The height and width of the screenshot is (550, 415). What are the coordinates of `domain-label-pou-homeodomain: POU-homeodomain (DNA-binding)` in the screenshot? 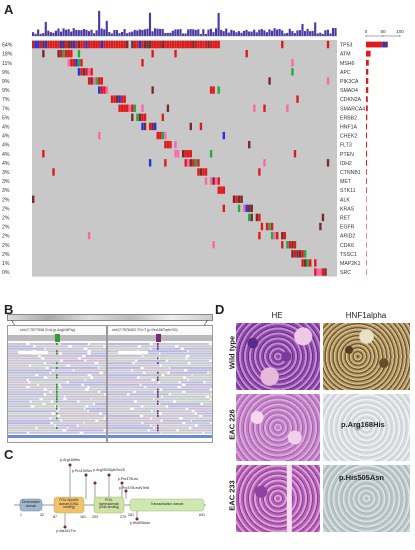 It's located at (109, 504).